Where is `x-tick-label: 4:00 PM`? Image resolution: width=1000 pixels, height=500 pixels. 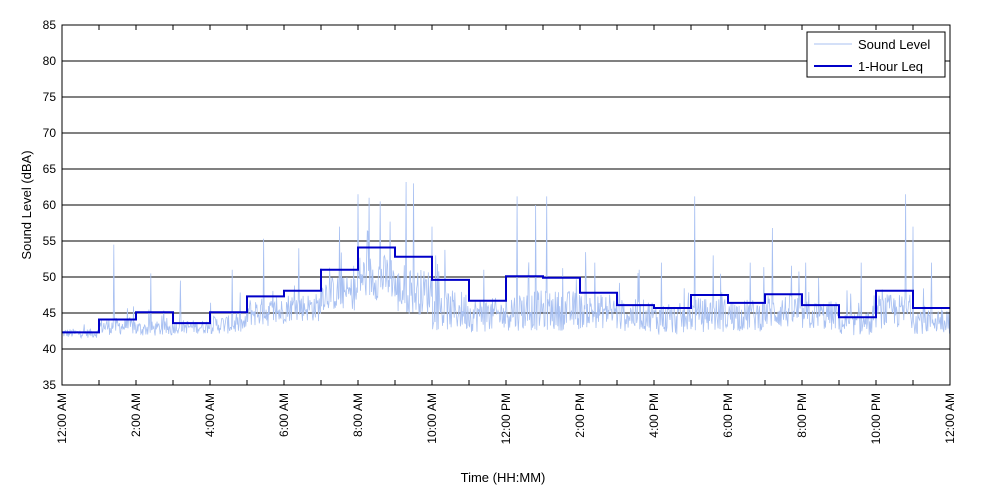
x-tick-label: 4:00 PM is located at coordinates (654, 415).